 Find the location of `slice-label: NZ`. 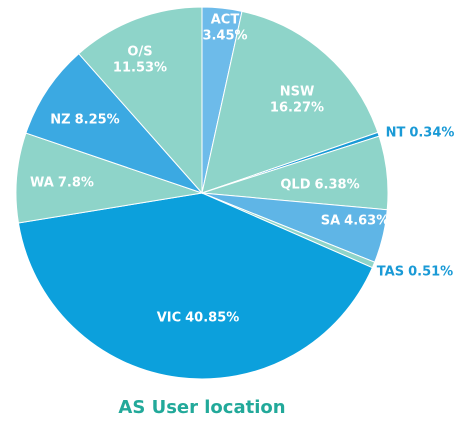

slice-label: NZ is located at coordinates (60, 120).